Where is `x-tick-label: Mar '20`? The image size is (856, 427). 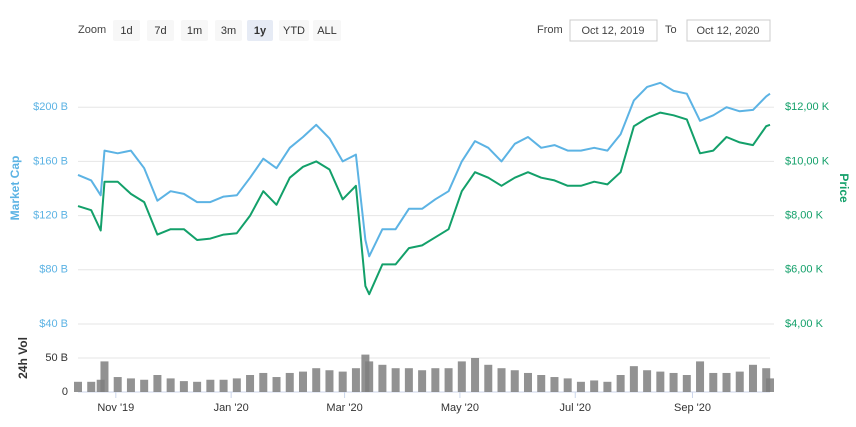
x-tick-label: Mar '20 is located at coordinates (344, 408).